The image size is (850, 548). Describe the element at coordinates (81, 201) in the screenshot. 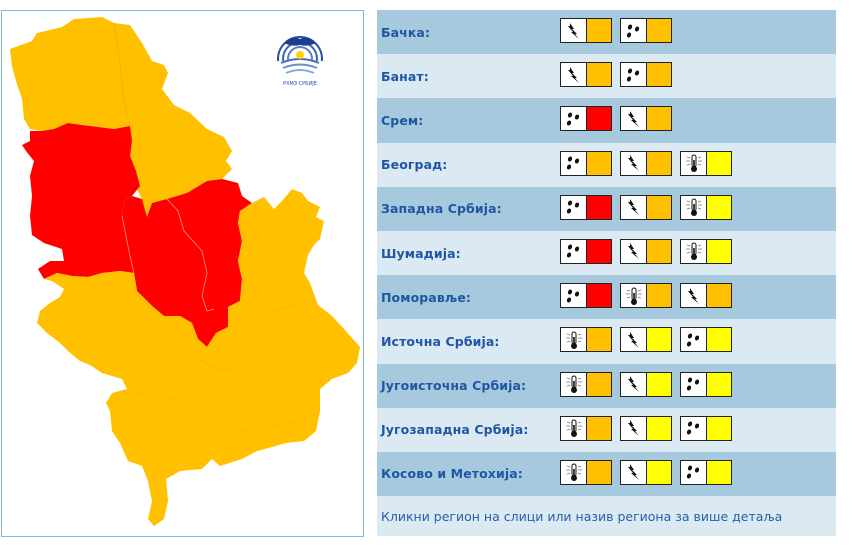

I see `map-region-zapadna-srbija` at that location.